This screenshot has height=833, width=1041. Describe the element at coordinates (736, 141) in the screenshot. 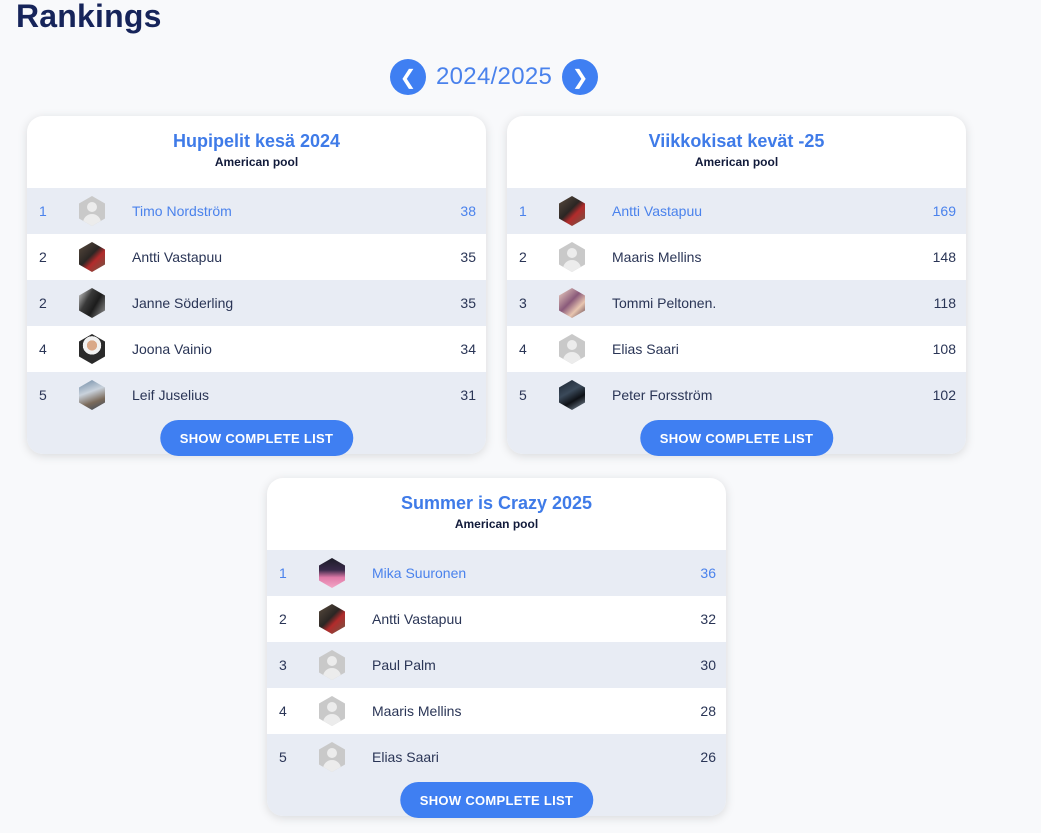

I see `card-title: Viikkokisat kevät -25` at that location.